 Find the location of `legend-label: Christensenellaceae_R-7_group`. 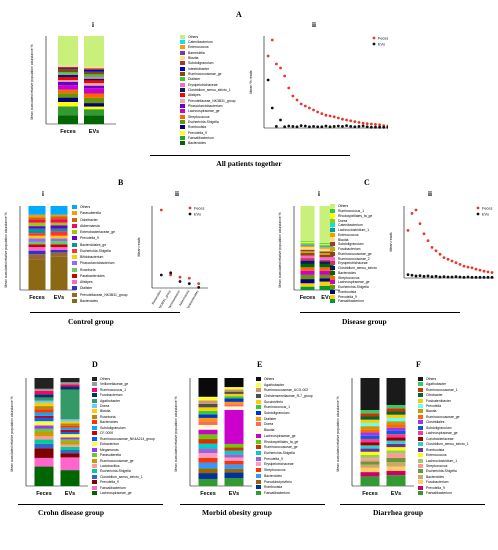

legend-label: Christensenellaceae_R-7_group is located at coordinates (288, 395).